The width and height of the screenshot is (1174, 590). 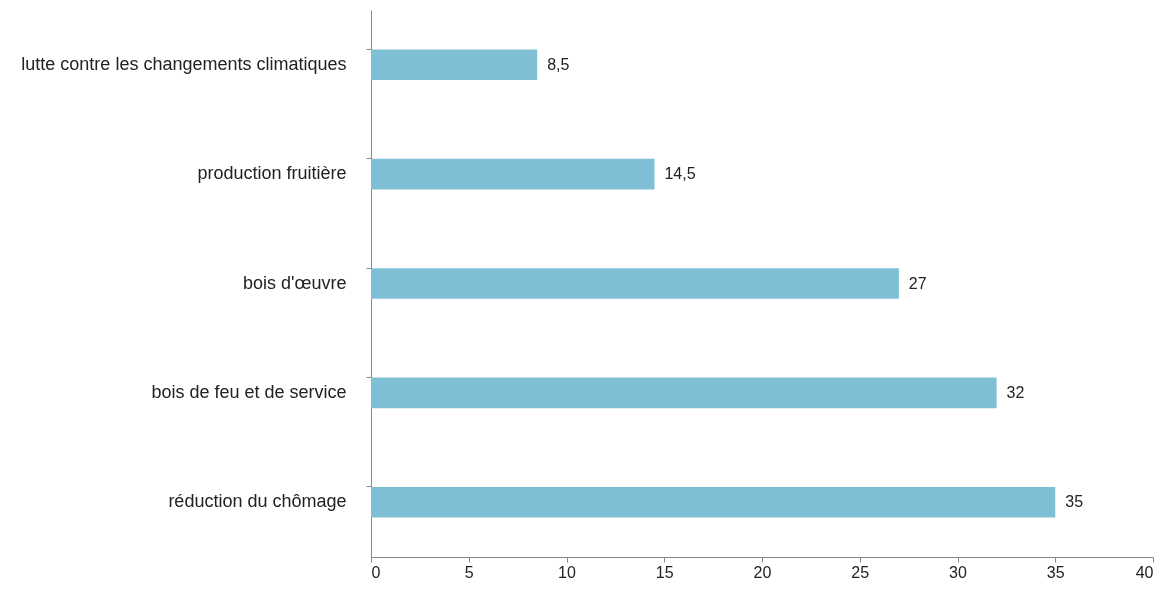 What do you see at coordinates (664, 572) in the screenshot?
I see `x-tick-label: 15` at bounding box center [664, 572].